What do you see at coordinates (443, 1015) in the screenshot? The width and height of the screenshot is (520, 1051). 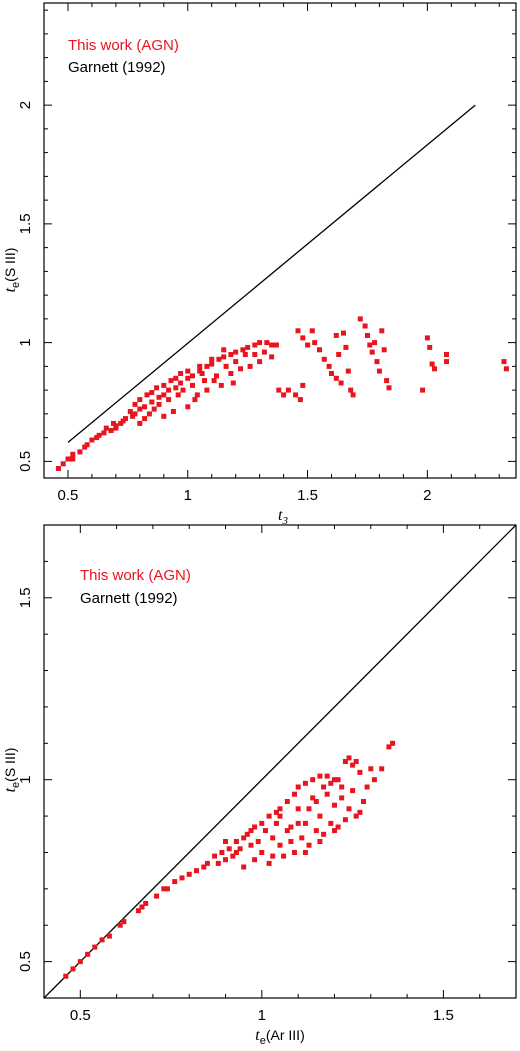 I see `bottom-x-tick-label-2: 1.5` at bounding box center [443, 1015].